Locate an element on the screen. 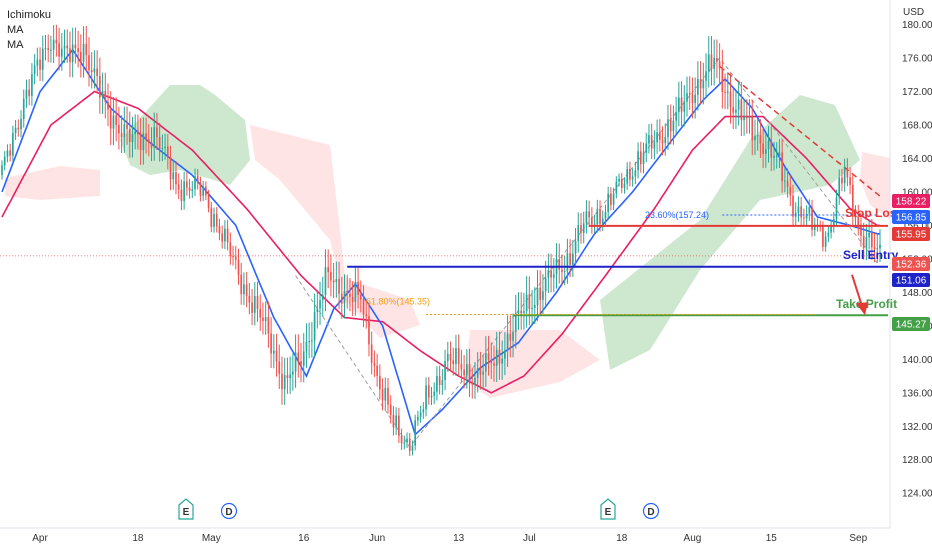 This screenshot has width=932, height=550. legend-ma-2: MA is located at coordinates (15, 45).